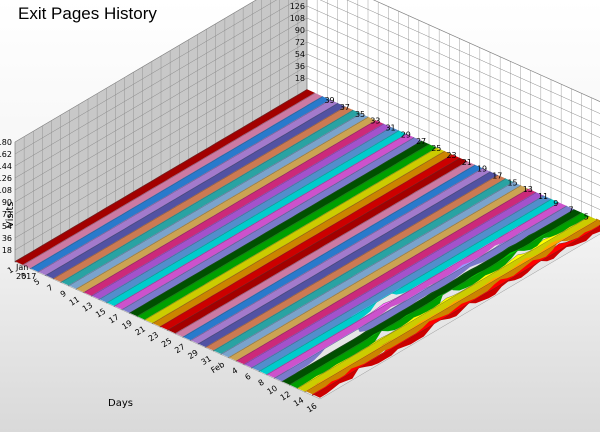 The width and height of the screenshot is (600, 432). What do you see at coordinates (436, 148) in the screenshot?
I see `z-tick-label: 25` at bounding box center [436, 148].